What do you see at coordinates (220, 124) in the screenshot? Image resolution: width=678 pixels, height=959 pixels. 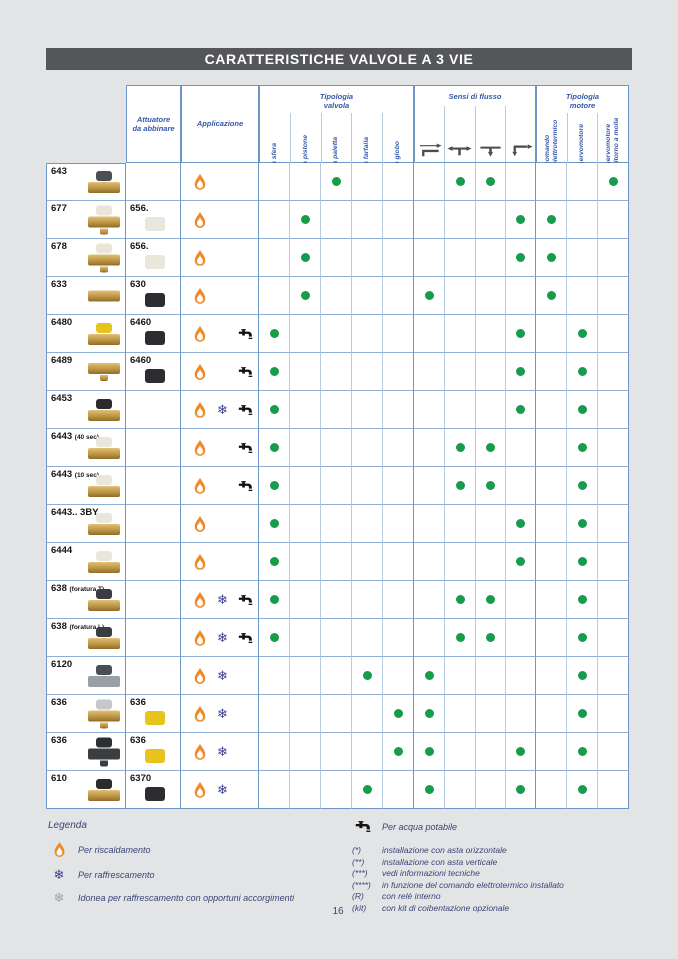 I see `column-header-applicazione: Applicazione` at bounding box center [220, 124].